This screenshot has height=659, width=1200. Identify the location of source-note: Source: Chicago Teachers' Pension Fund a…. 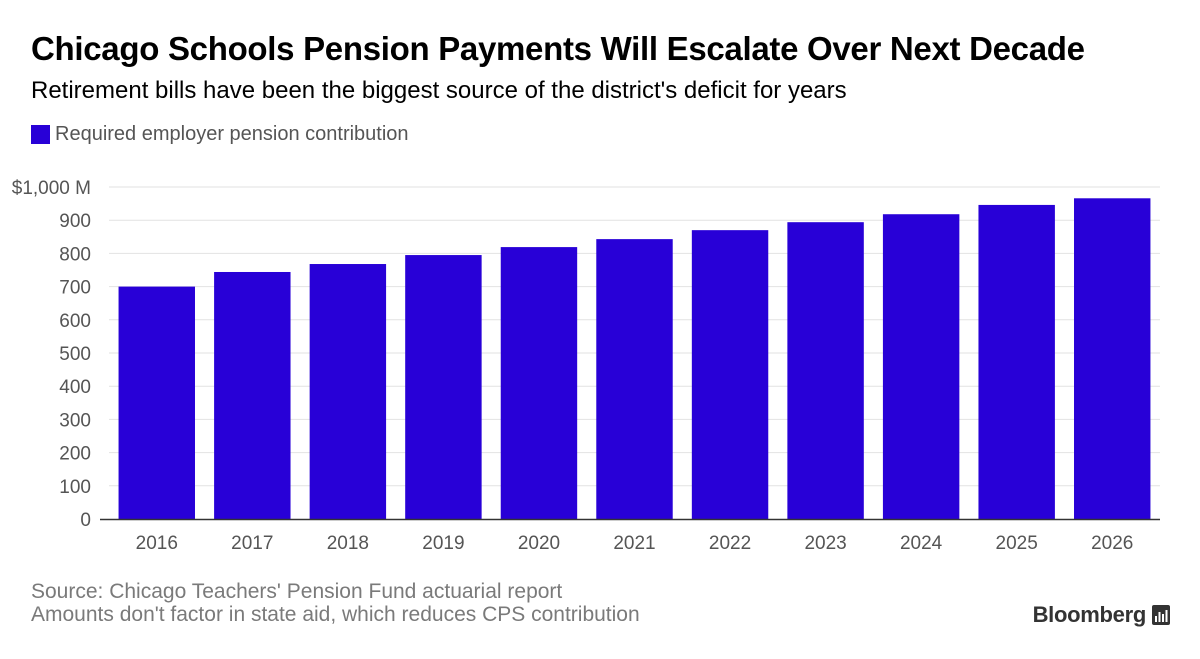
(297, 591).